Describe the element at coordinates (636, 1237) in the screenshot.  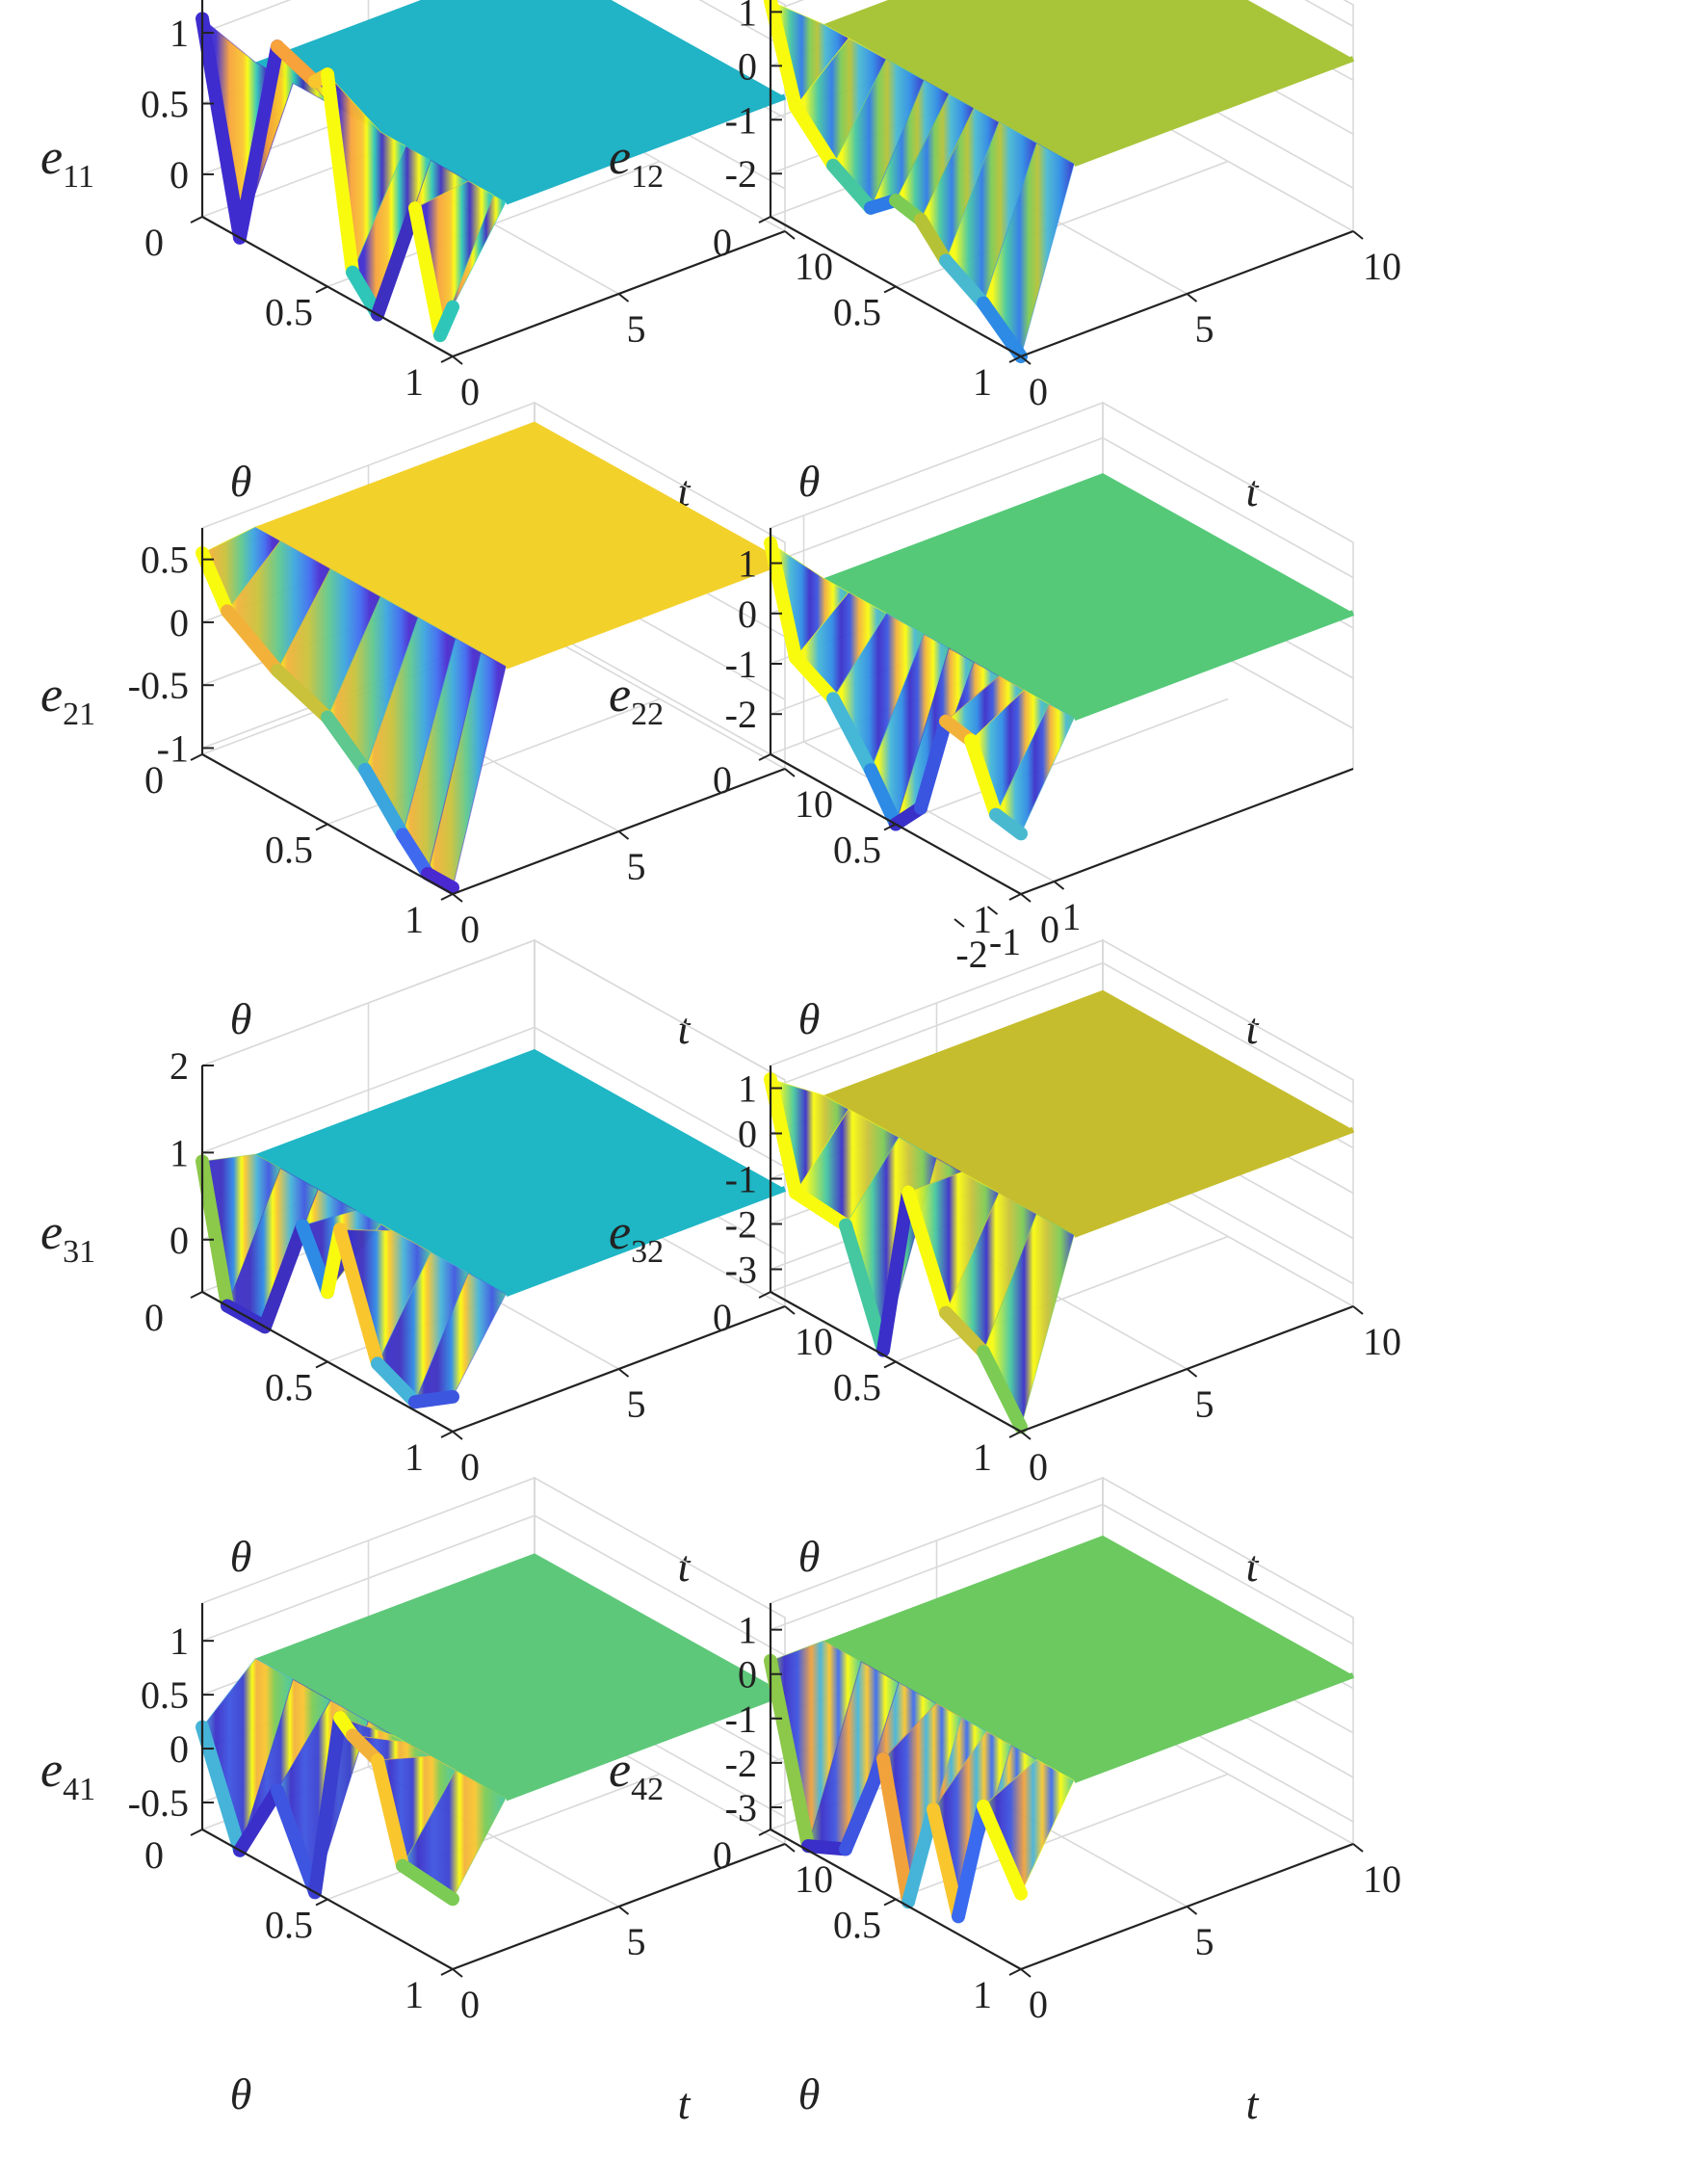
I see `z-axis-label: e32` at that location.